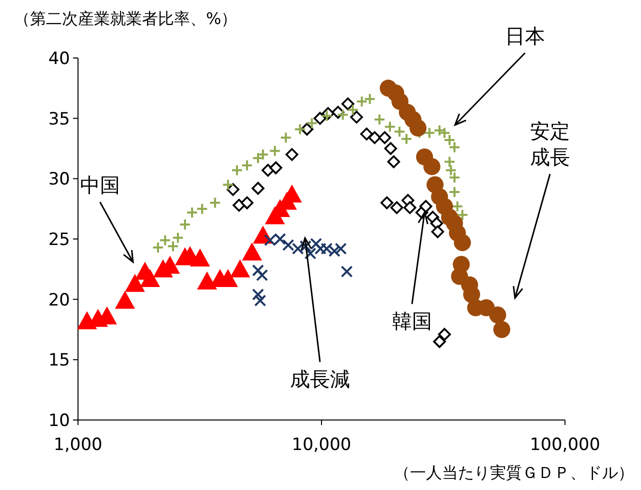 The width and height of the screenshot is (641, 490). I want to click on y-tick-label: 20, so click(59, 300).